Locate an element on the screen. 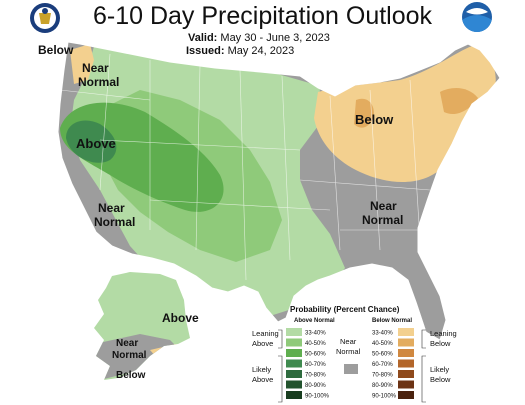 Image resolution: width=525 pixels, height=405 pixels. below-range-label-4: 70-80% is located at coordinates (382, 376).